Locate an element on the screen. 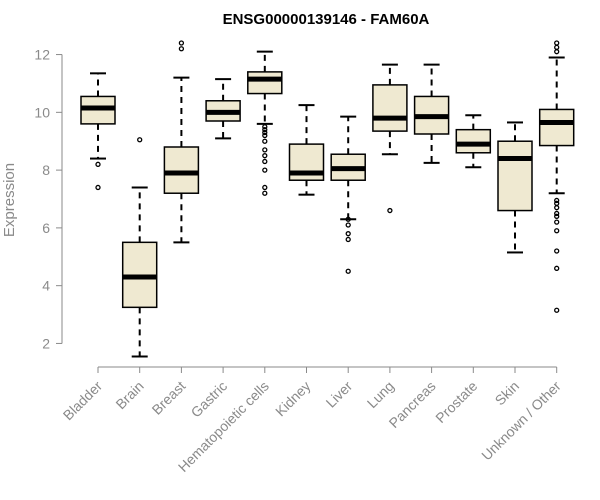 This screenshot has height=500, width=600. x-tick-label: Brain is located at coordinates (129, 395).